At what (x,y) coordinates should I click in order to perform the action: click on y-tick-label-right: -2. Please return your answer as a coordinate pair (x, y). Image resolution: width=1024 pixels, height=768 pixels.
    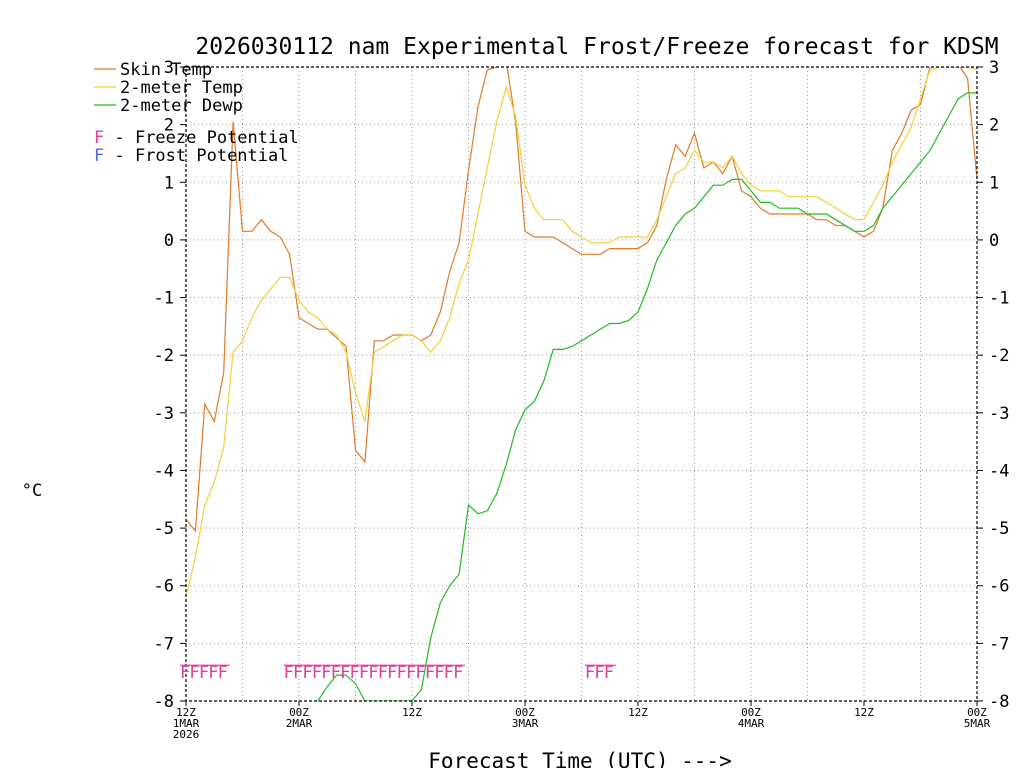
    Looking at the image, I should click on (999, 356).